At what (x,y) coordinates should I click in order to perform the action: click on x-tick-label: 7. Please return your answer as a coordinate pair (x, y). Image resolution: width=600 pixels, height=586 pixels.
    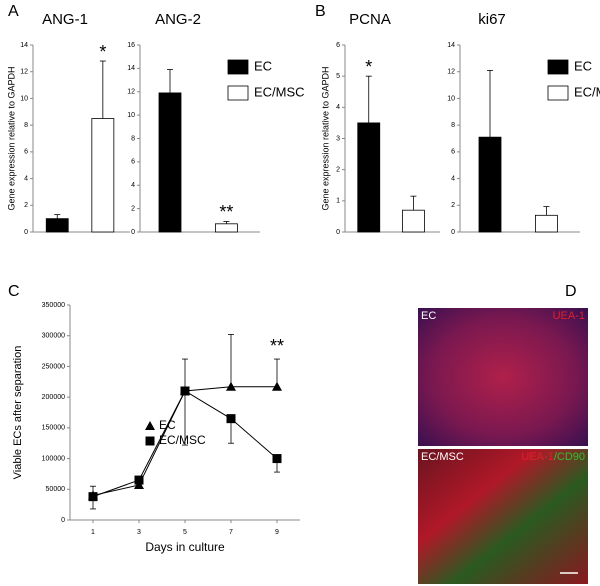
    Looking at the image, I should click on (231, 532).